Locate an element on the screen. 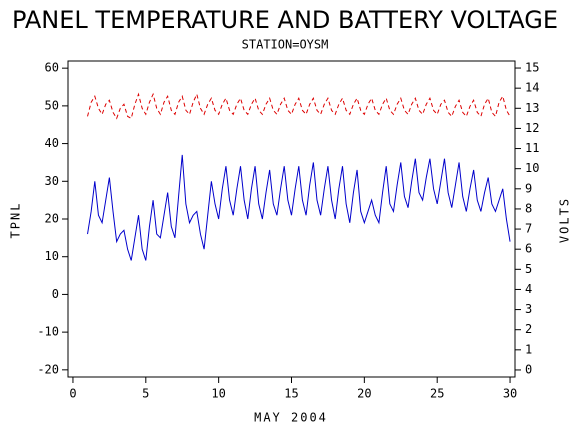 The height and width of the screenshot is (430, 570). y-tick-label: 40 is located at coordinates (52, 143).